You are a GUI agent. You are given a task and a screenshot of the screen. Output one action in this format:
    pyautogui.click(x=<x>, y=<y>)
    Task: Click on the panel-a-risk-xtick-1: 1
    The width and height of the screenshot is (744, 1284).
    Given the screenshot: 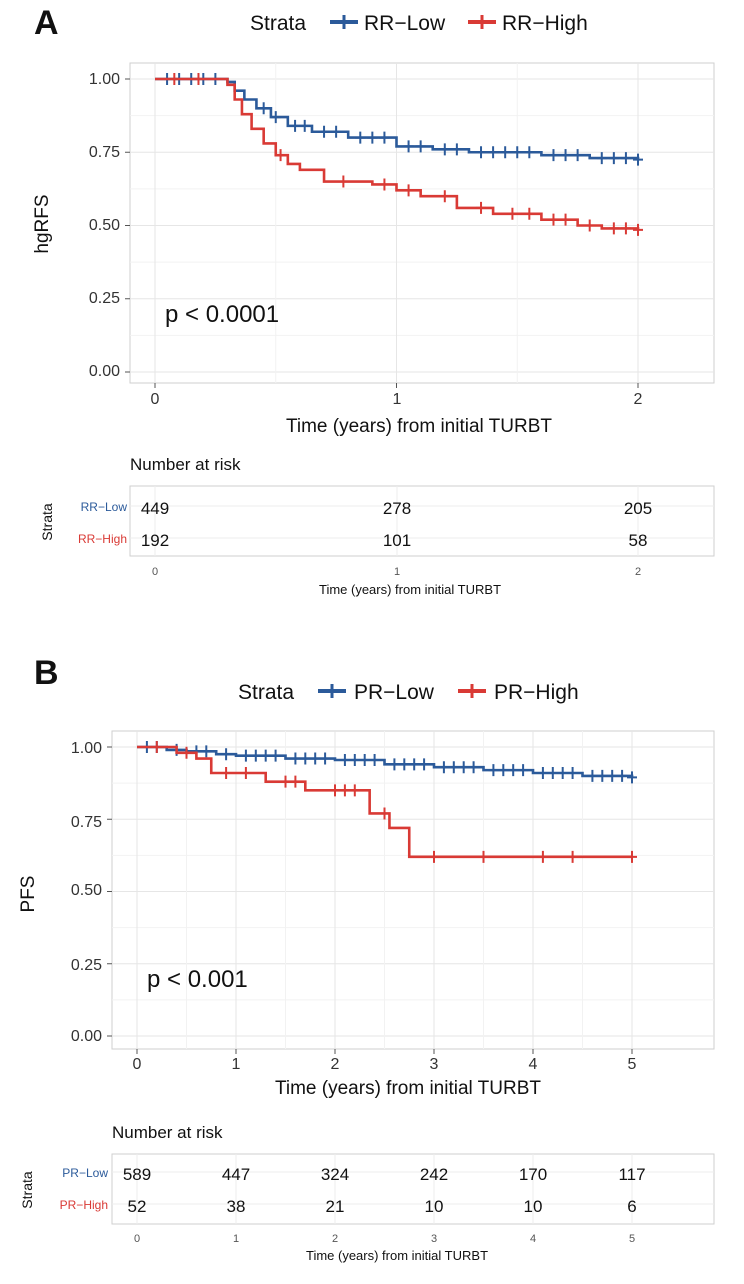 What is the action you would take?
    pyautogui.click(x=397, y=572)
    